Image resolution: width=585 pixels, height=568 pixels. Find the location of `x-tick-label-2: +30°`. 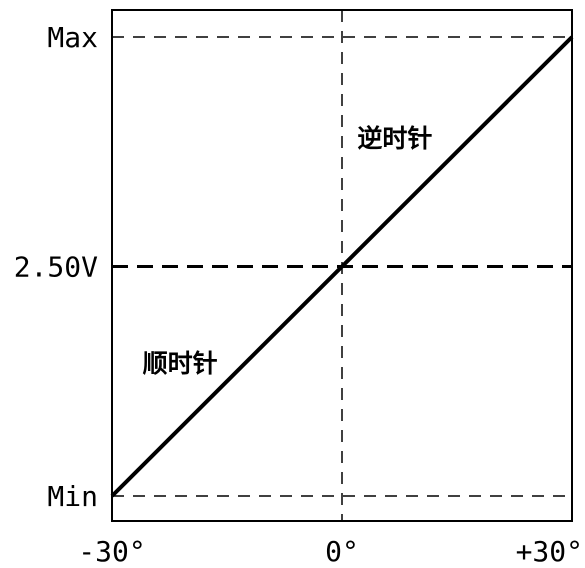

x-tick-label-2: +30° is located at coordinates (549, 551).